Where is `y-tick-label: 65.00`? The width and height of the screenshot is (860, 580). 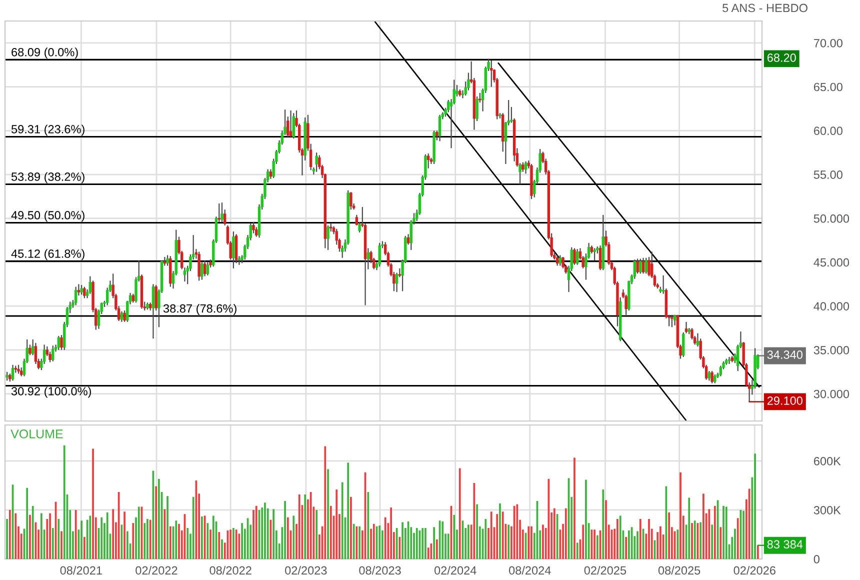 y-tick-label: 65.00 is located at coordinates (828, 87).